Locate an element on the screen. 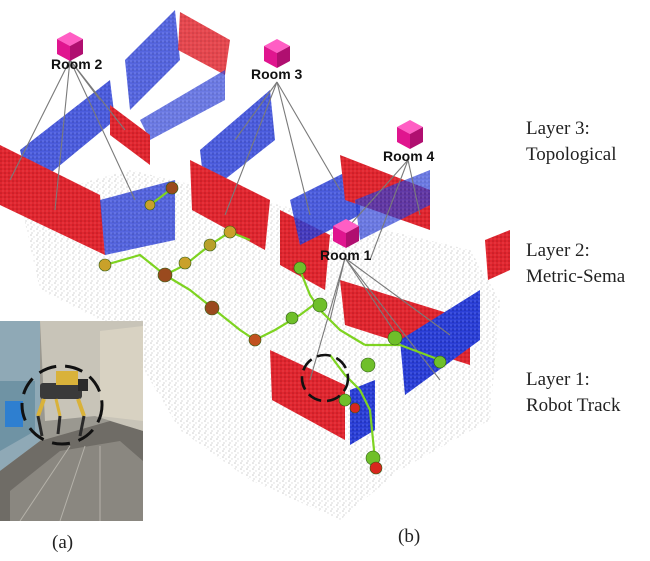  wall-room2-back-blue is located at coordinates (182, 105).